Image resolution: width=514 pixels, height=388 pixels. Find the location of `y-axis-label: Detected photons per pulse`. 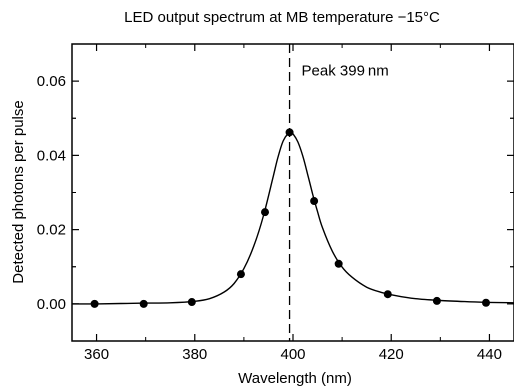

y-axis-label: Detected photons per pulse is located at coordinates (18, 191).